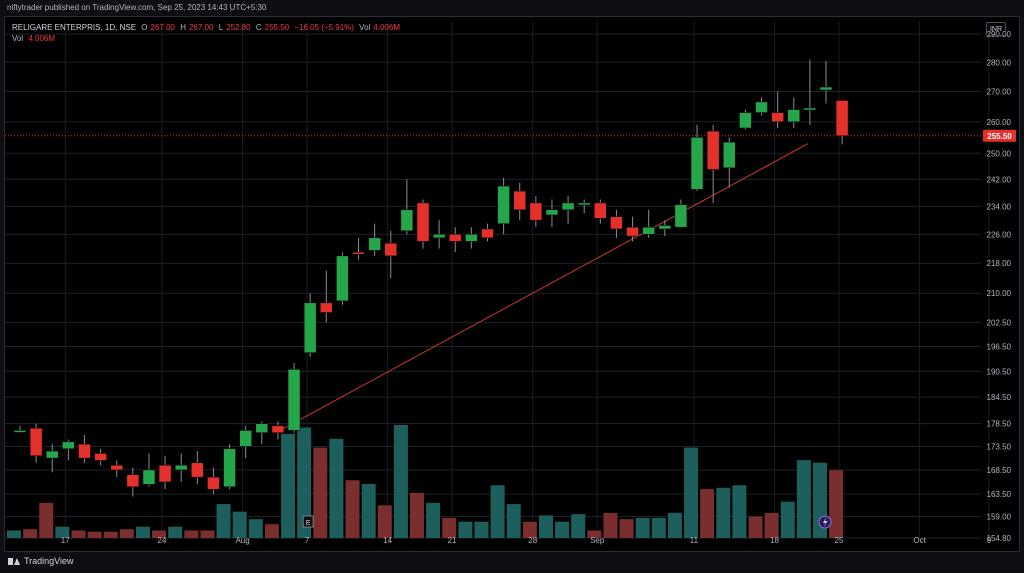 The width and height of the screenshot is (1024, 573). Describe the element at coordinates (308, 523) in the screenshot. I see `earnings-marker-label: E` at that location.